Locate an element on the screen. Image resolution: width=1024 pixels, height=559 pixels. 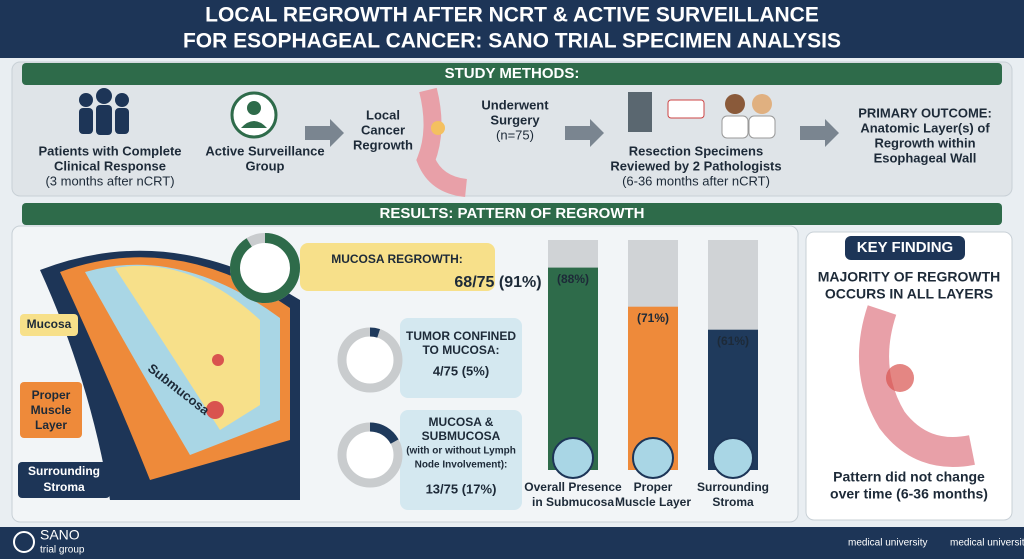
wall-layers is located at coordinates (170, 375).